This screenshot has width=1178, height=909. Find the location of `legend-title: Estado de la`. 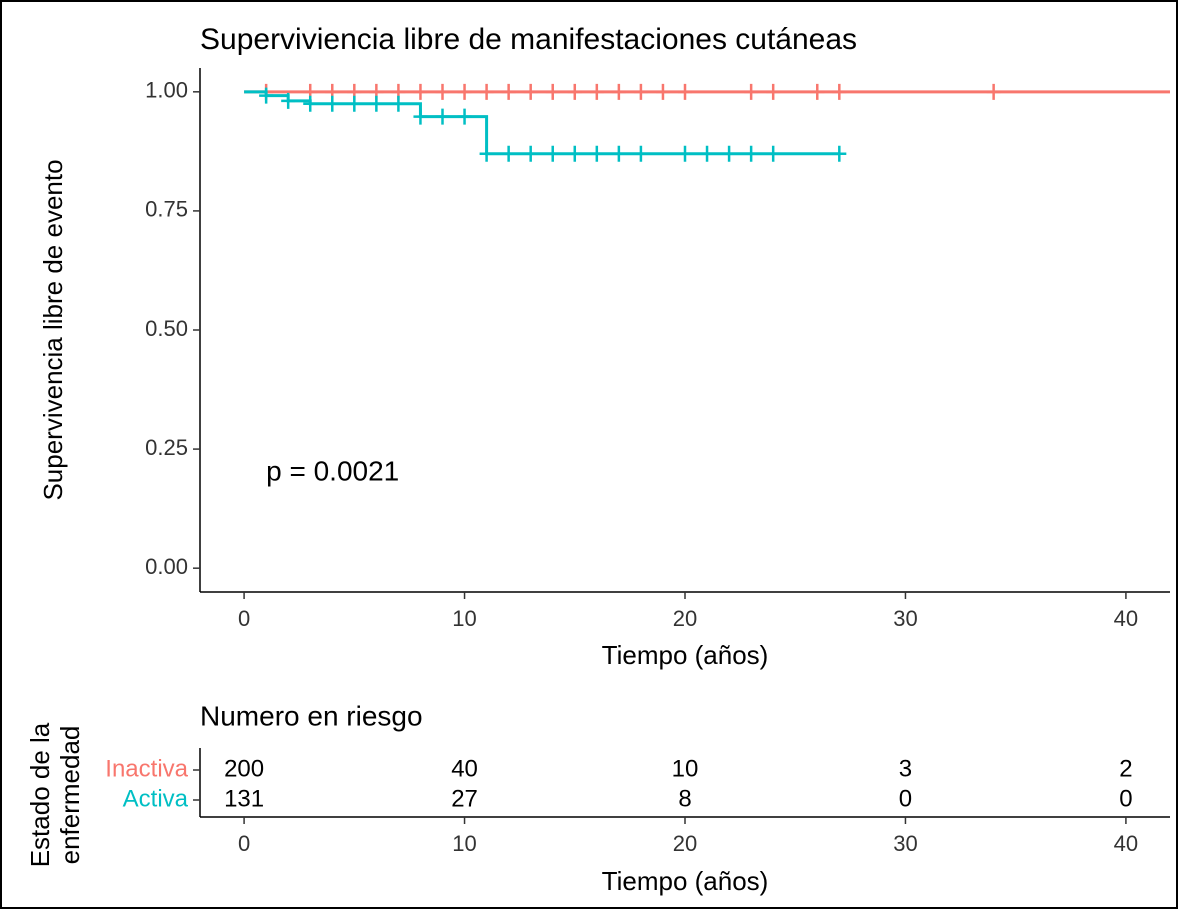

legend-title: Estado de la is located at coordinates (40, 794).